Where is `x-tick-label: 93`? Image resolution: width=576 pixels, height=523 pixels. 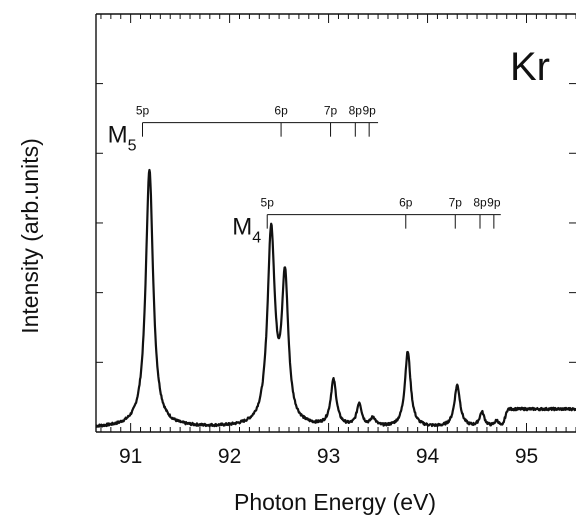
x-tick-label: 93 is located at coordinates (328, 456).